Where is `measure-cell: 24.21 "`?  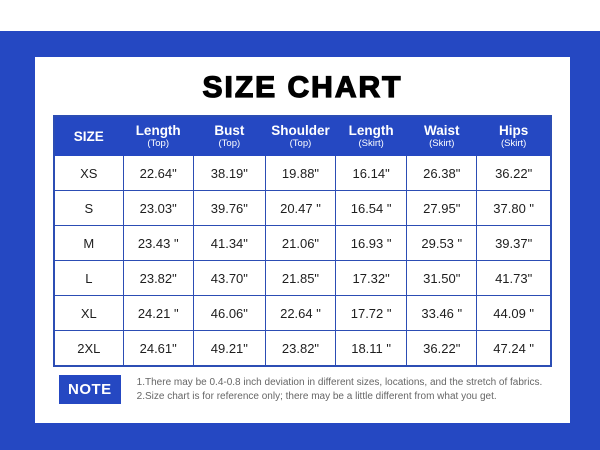 measure-cell: 24.21 " is located at coordinates (158, 313).